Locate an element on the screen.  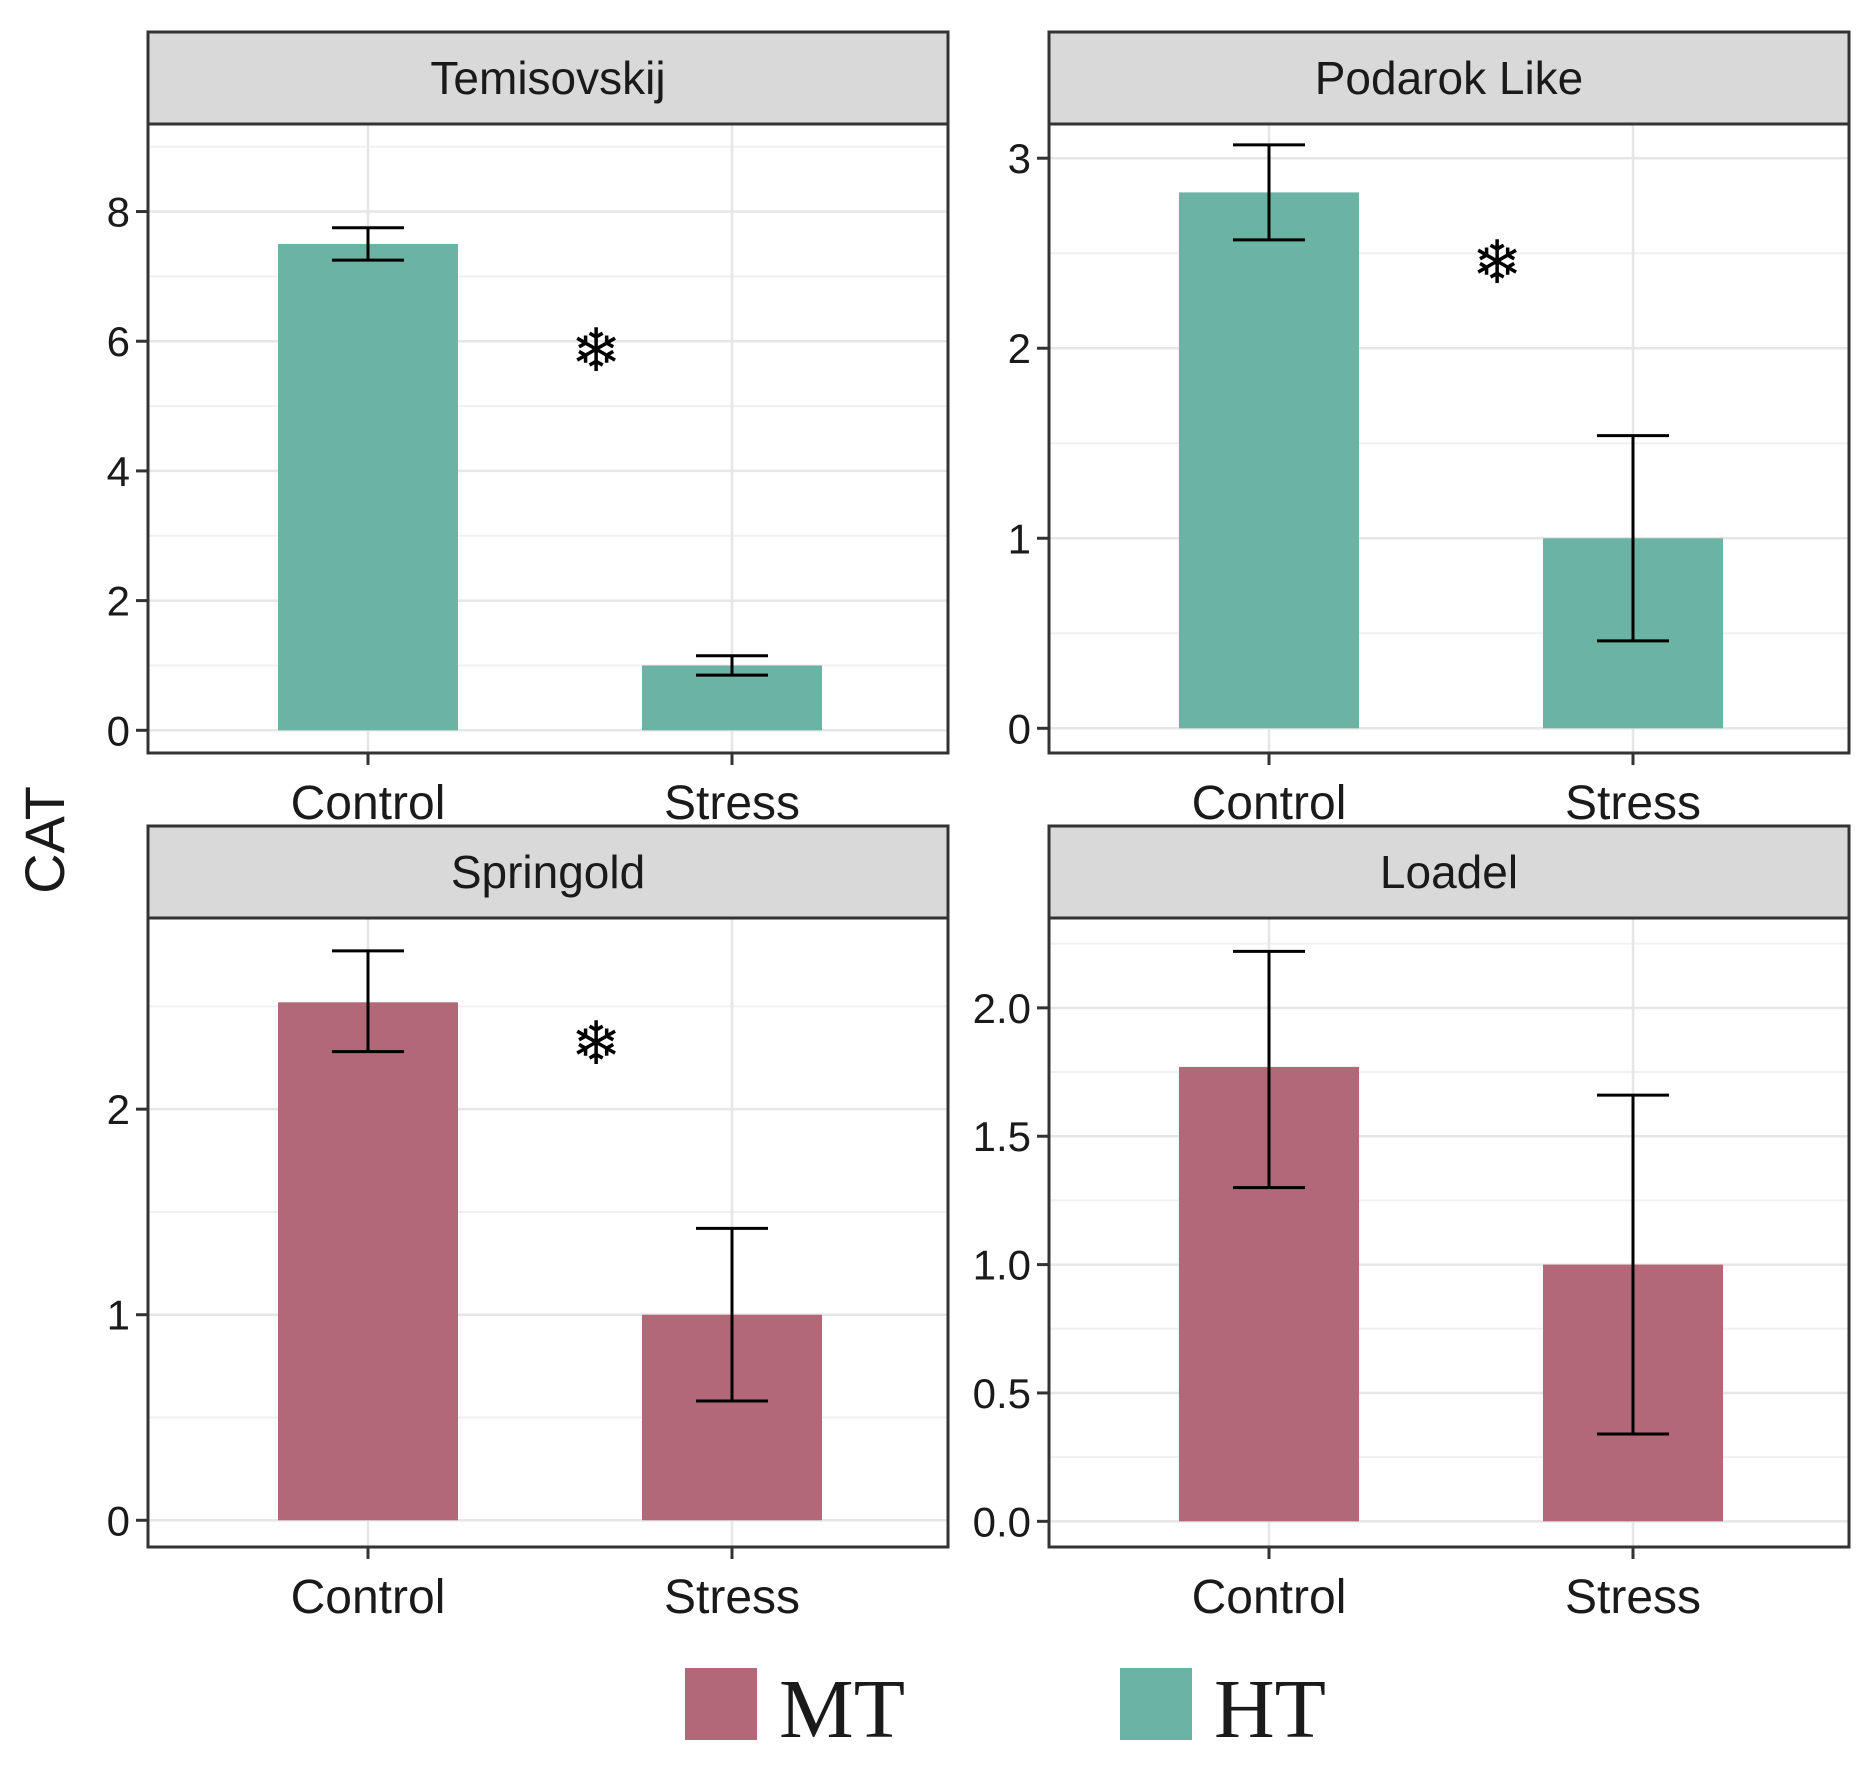
y-tick-label: 2.0 is located at coordinates (1002, 1008).